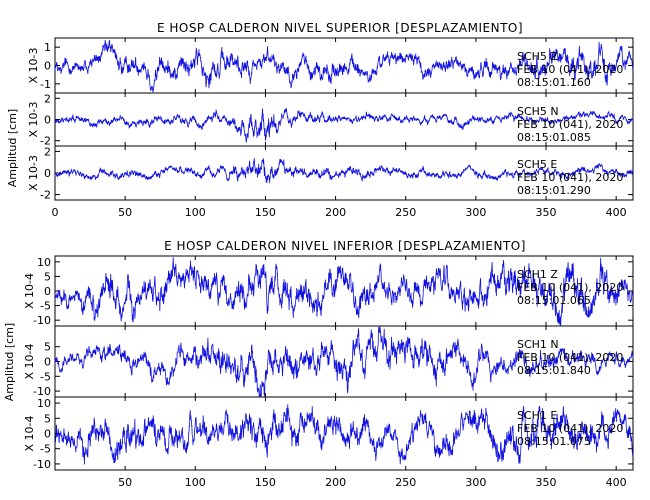 Image resolution: width=650 pixels, height=500 pixels. What do you see at coordinates (554, 441) in the screenshot?
I see `station-annotation: 08:15:01.075` at bounding box center [554, 441].